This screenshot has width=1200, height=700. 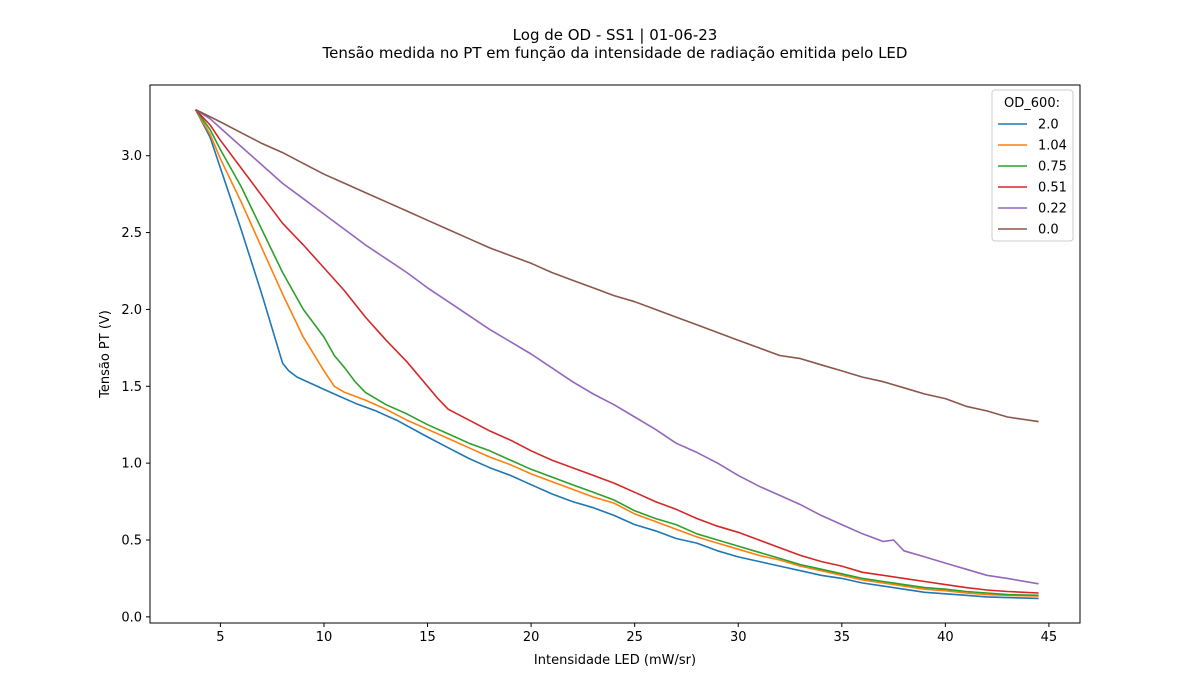 What do you see at coordinates (1049, 637) in the screenshot?
I see `x-tick-label: 45` at bounding box center [1049, 637].